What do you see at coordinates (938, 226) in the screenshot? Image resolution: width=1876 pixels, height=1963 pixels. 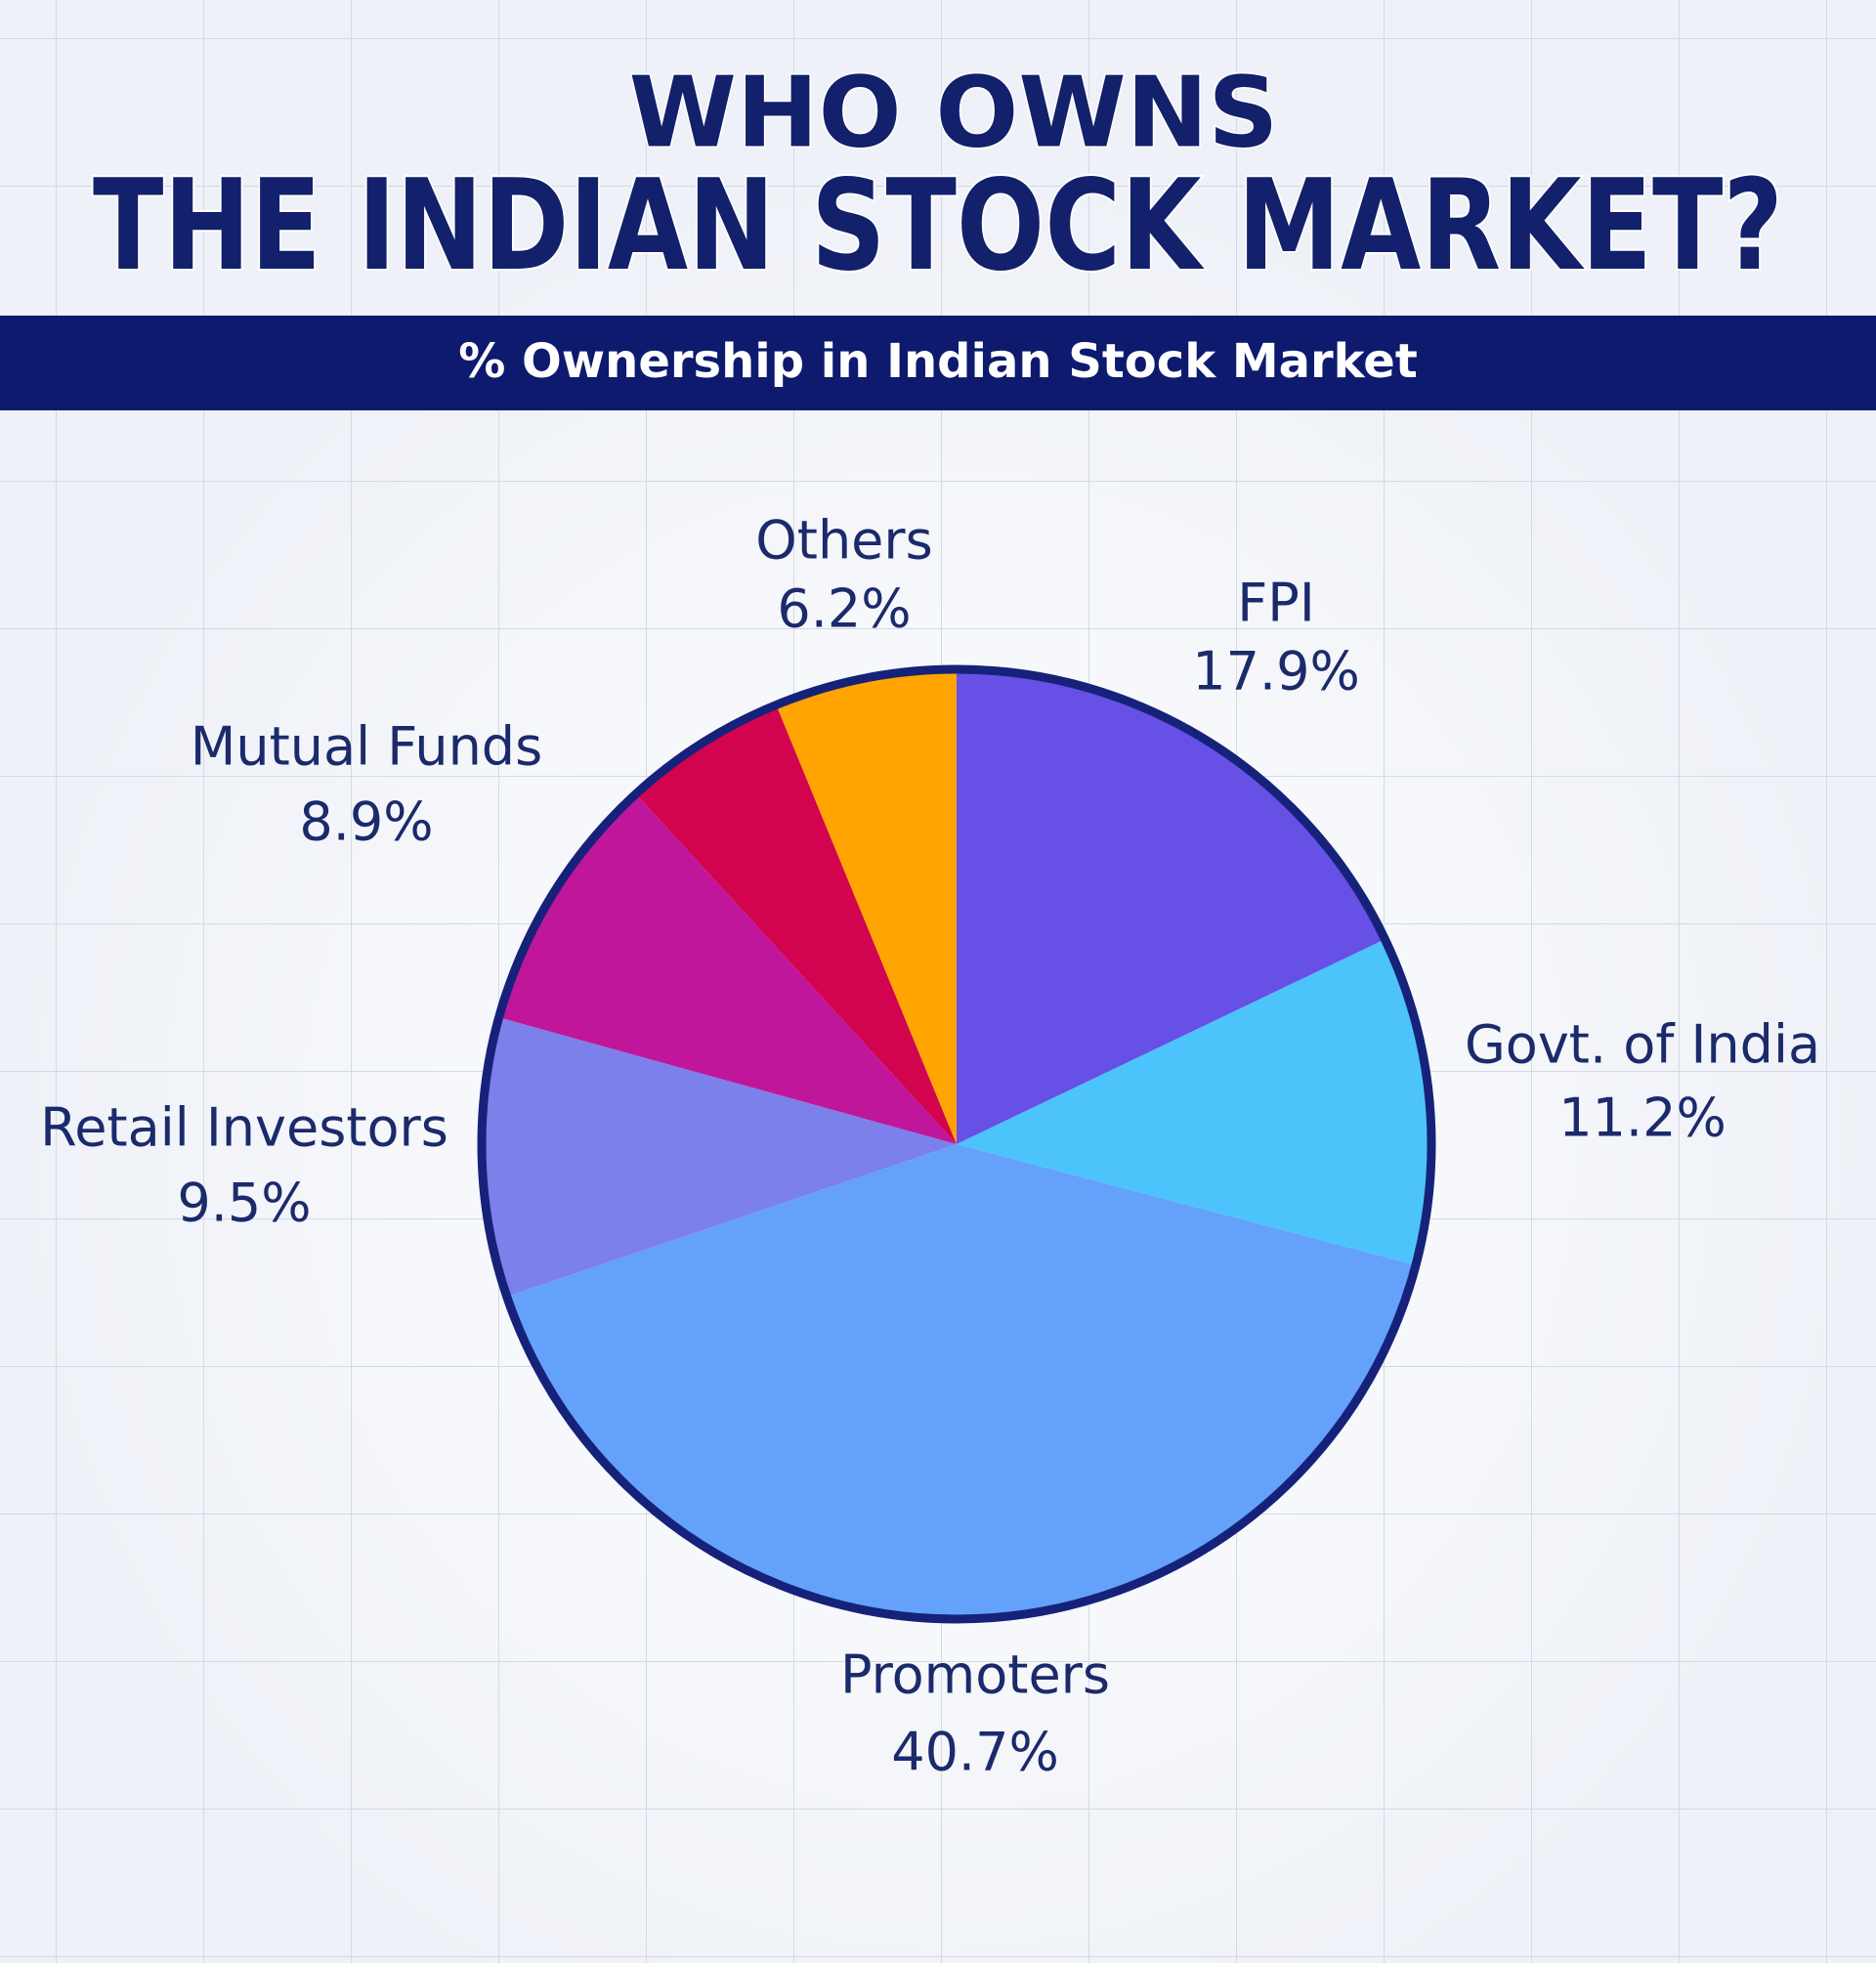 I see `chart-subtitle: THE INDIAN STOCK MARKET?` at bounding box center [938, 226].